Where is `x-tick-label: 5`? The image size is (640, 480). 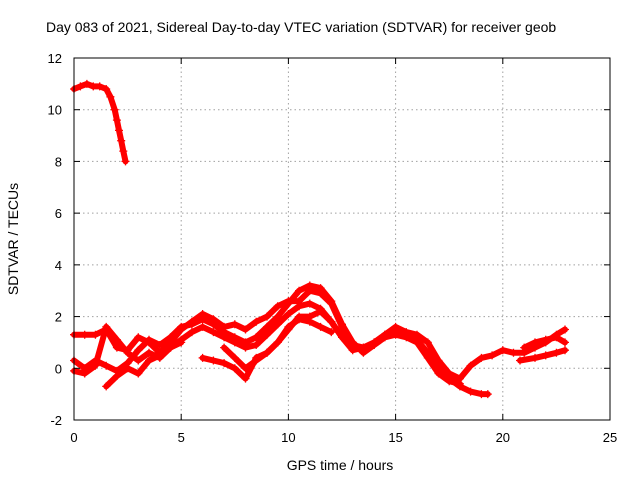 x-tick-label: 5 is located at coordinates (181, 437).